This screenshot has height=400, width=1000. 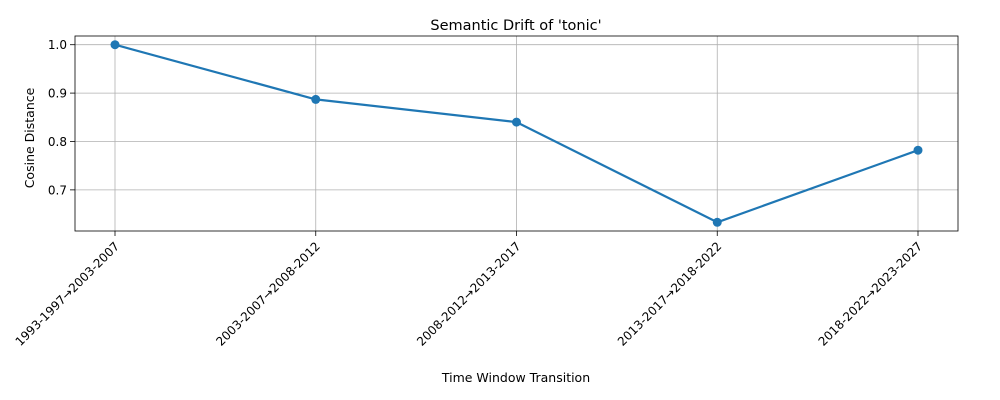 What do you see at coordinates (515, 377) in the screenshot?
I see `x-axis-label: Time Window Transition` at bounding box center [515, 377].